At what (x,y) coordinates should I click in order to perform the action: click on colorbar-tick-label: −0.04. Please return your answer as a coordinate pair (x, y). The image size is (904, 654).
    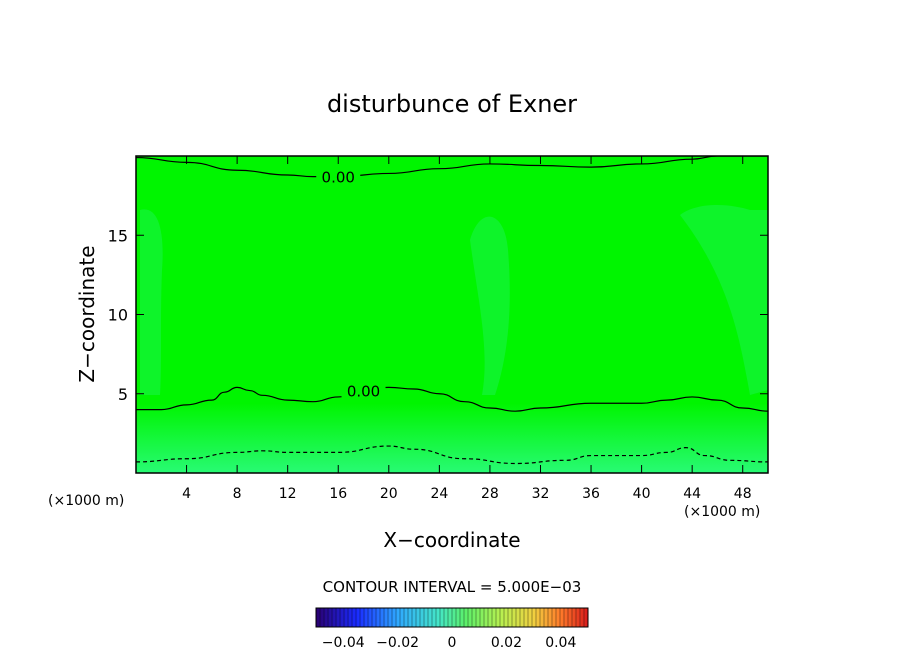
    Looking at the image, I should click on (343, 643).